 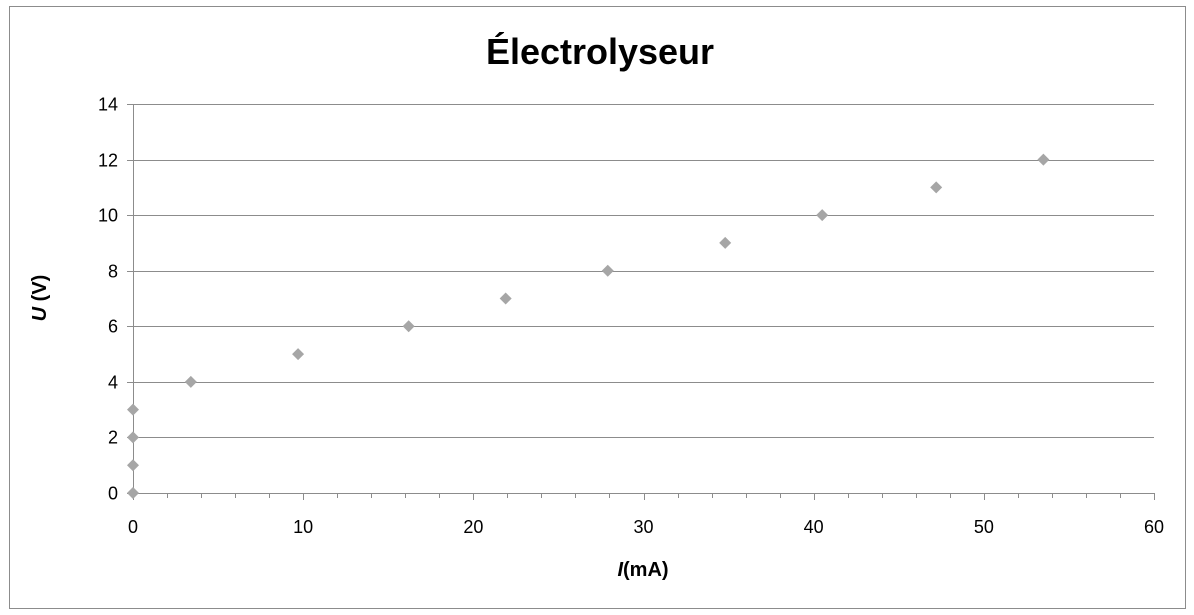 I want to click on y-tick-label: 14, so click(x=108, y=105).